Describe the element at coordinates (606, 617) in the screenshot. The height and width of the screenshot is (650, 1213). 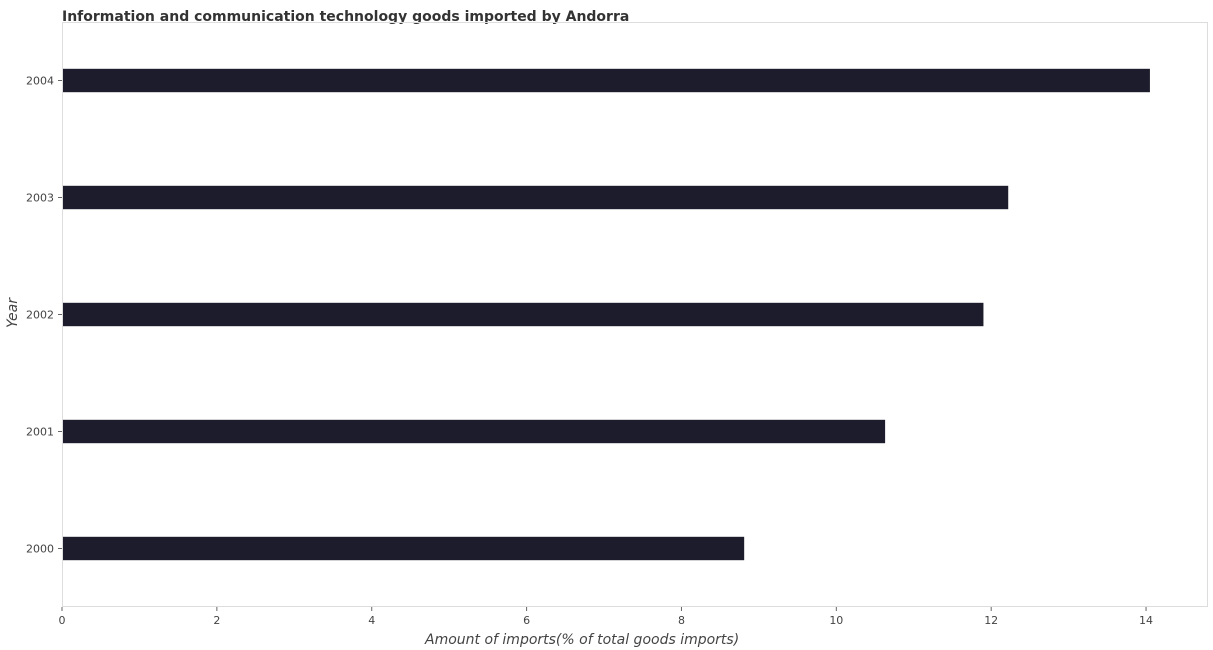
I see `x-ticks: 0 2 4 6 8 10 12 14` at that location.